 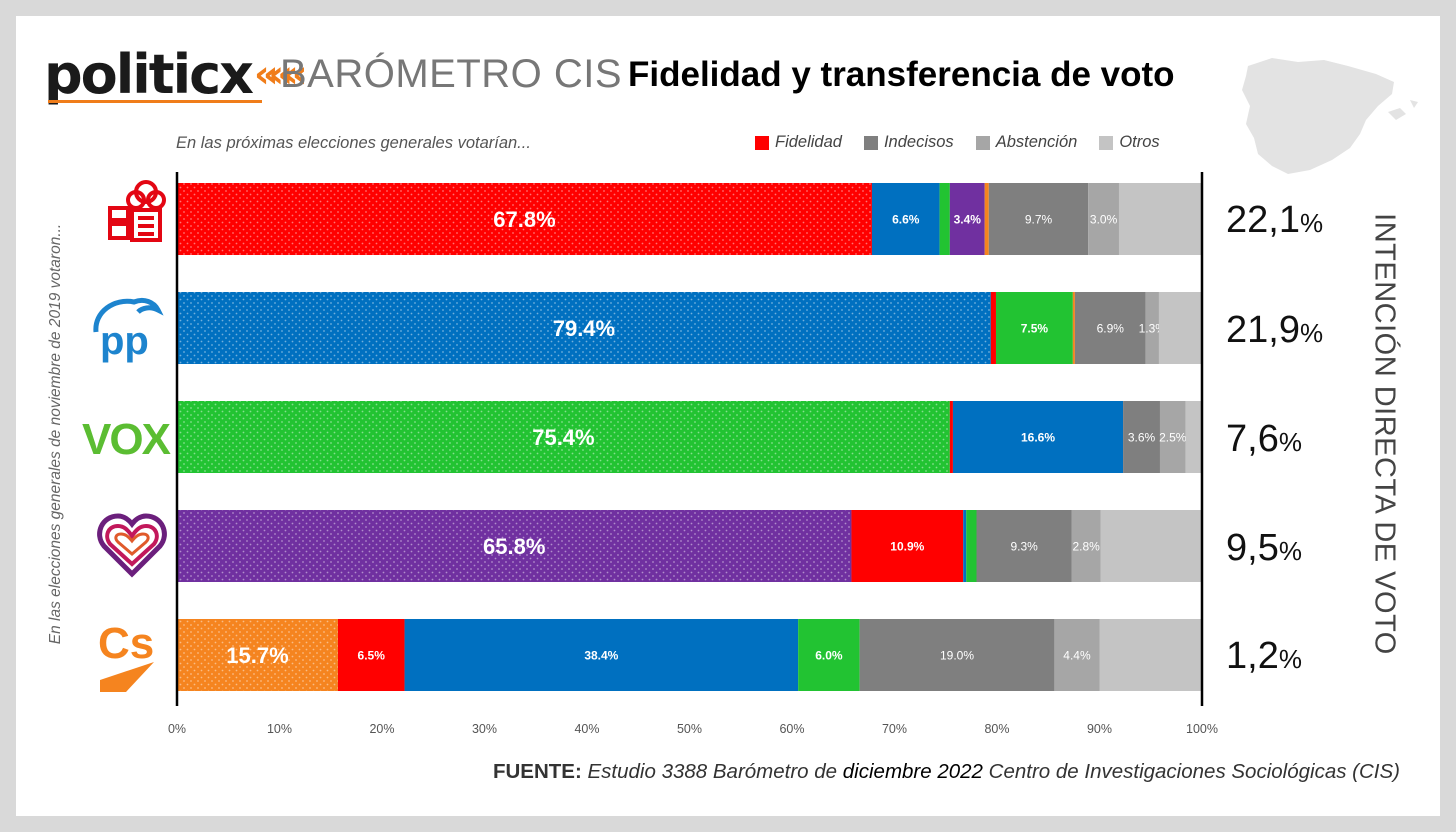 What do you see at coordinates (1263, 330) in the screenshot?
I see `intention-number: 21,9` at bounding box center [1263, 330].